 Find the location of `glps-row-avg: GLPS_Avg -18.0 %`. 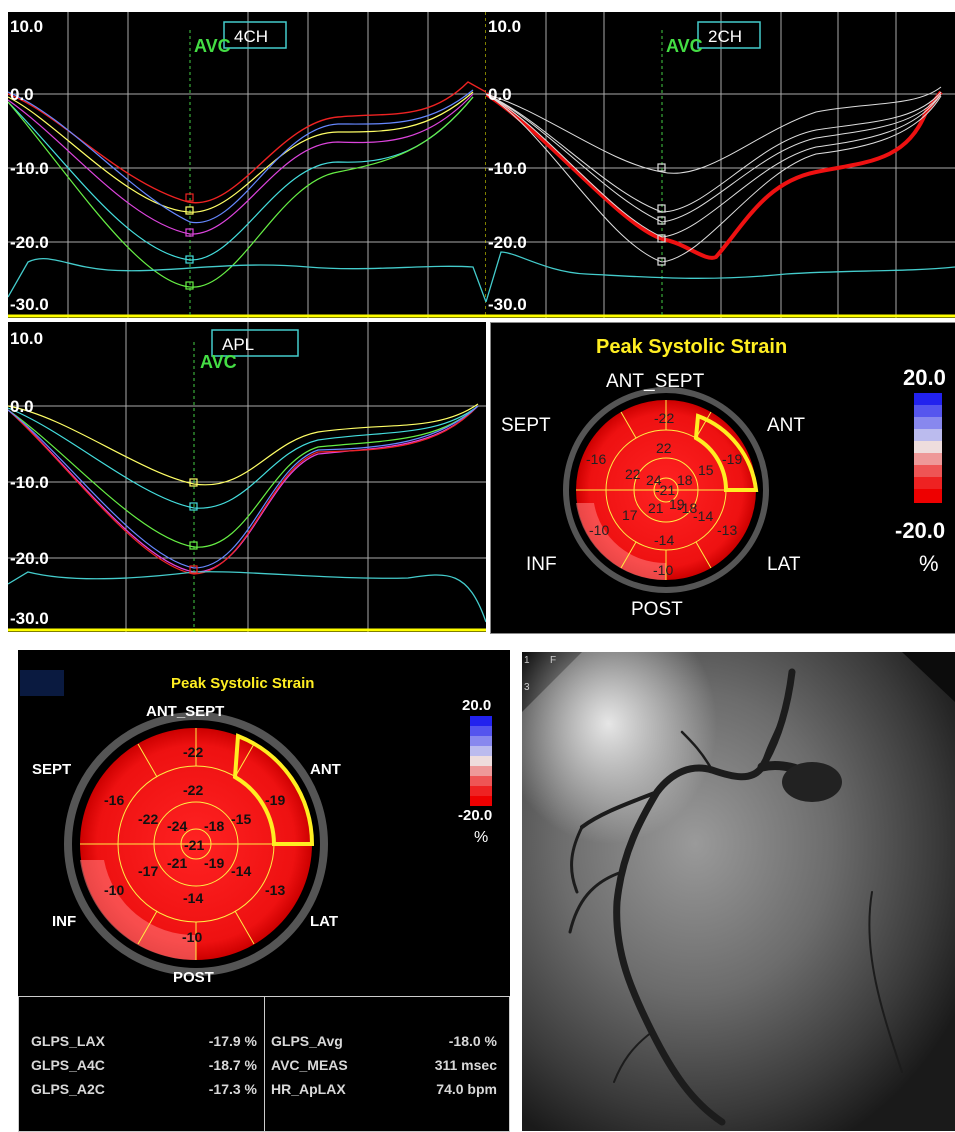

glps-row-avg: GLPS_Avg -18.0 % is located at coordinates (384, 1041).